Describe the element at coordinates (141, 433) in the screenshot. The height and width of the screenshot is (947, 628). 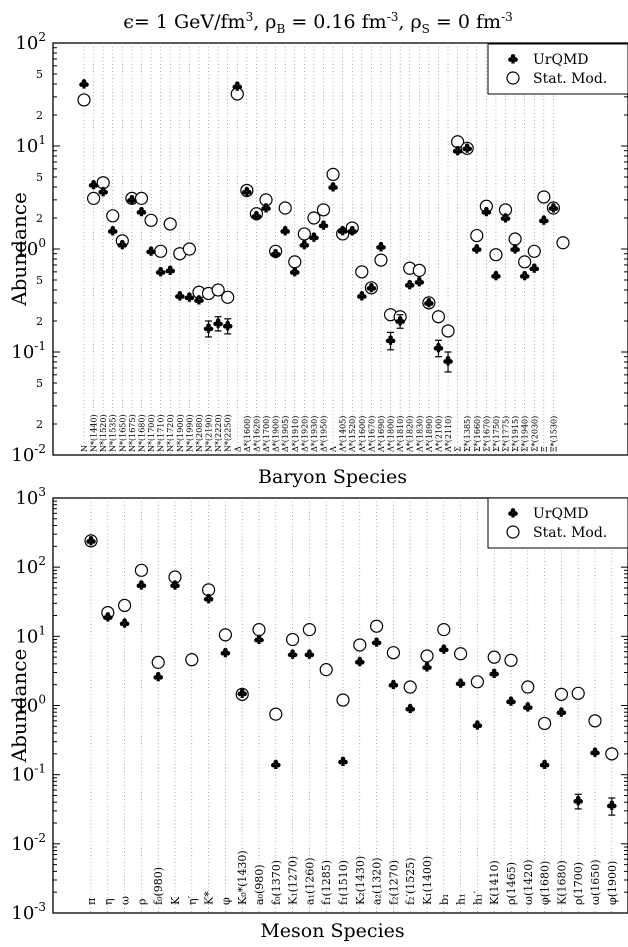
I see `category-label: N*(1680)` at that location.